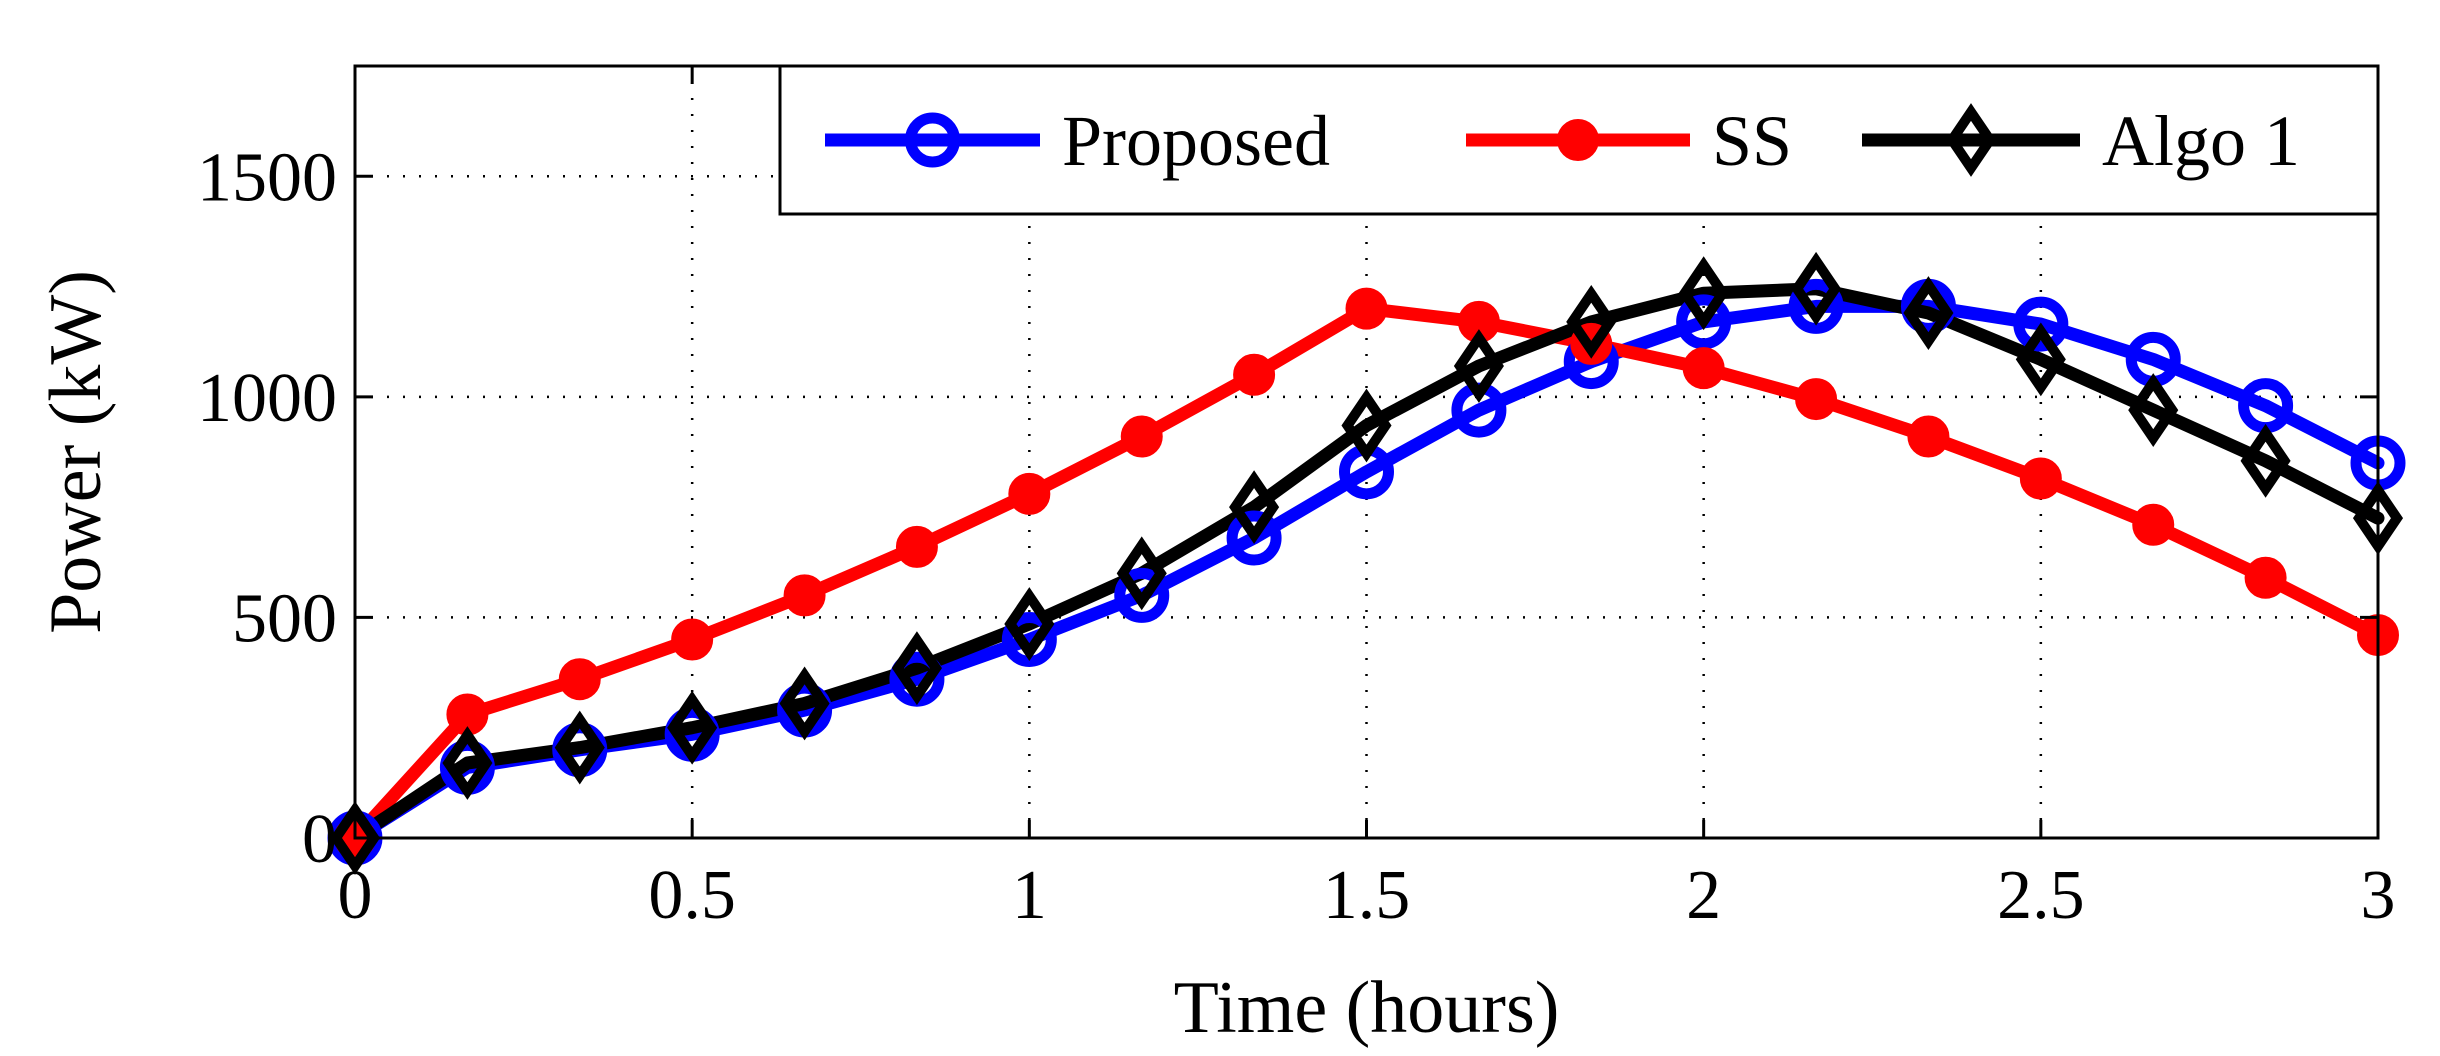 The image size is (2440, 1056). I want to click on x-axis-label: Time (hours), so click(1367, 1008).